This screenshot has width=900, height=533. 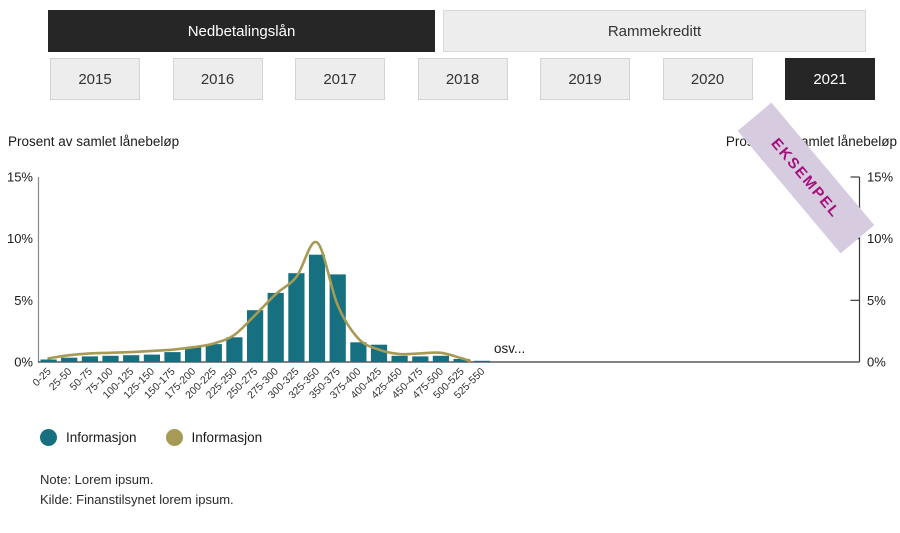 I want to click on legend-dot-olive, so click(x=174, y=437).